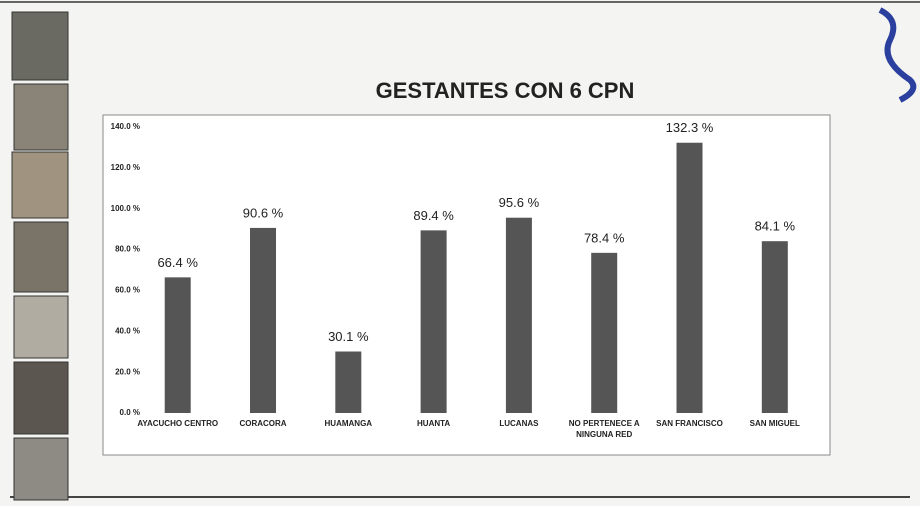  Describe the element at coordinates (604, 237) in the screenshot. I see `data-label: 78.4 %` at that location.